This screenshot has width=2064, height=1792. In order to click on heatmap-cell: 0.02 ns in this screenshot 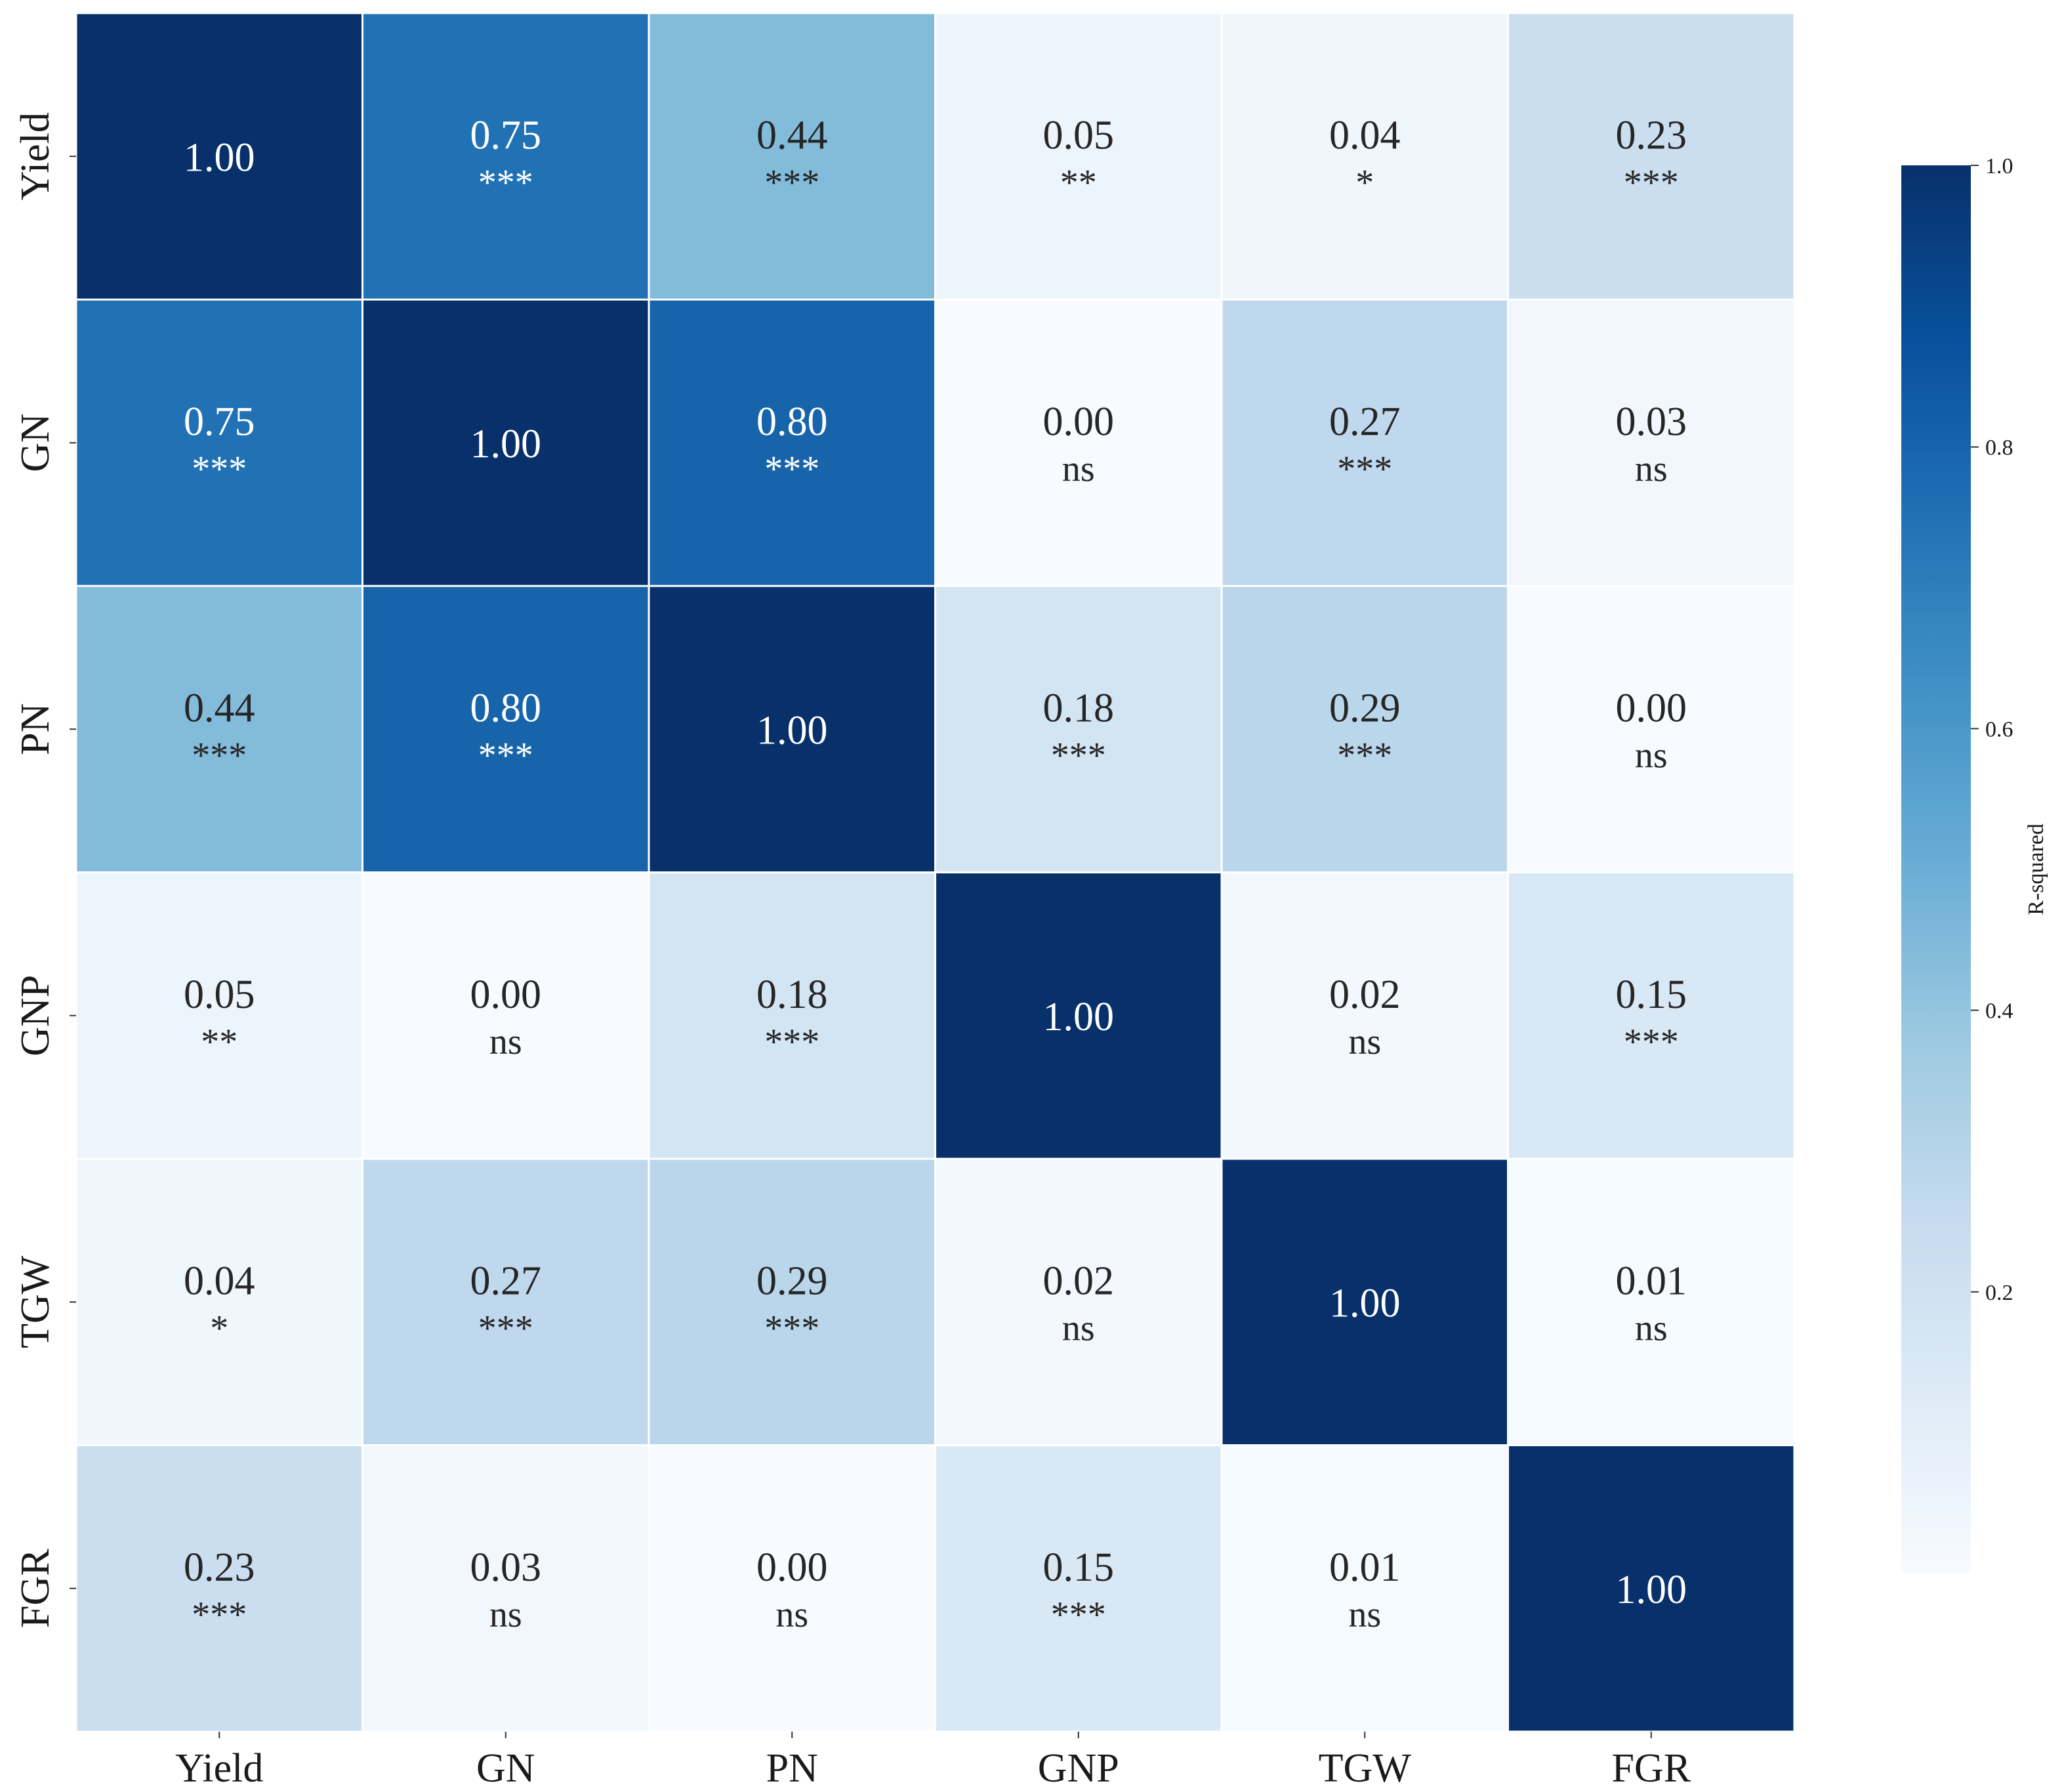, I will do `click(1364, 1016)`.